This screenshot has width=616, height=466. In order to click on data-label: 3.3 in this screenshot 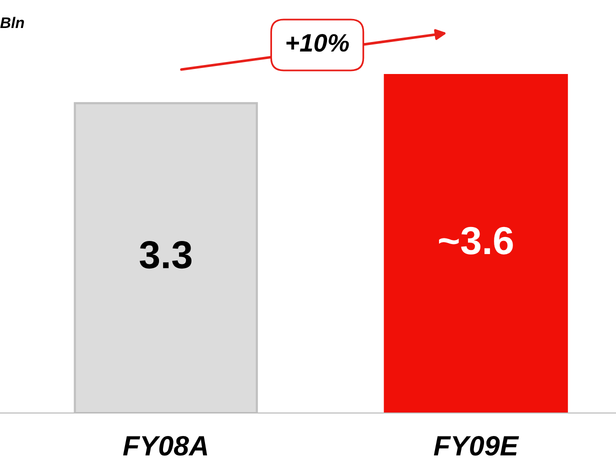, I will do `click(166, 254)`.